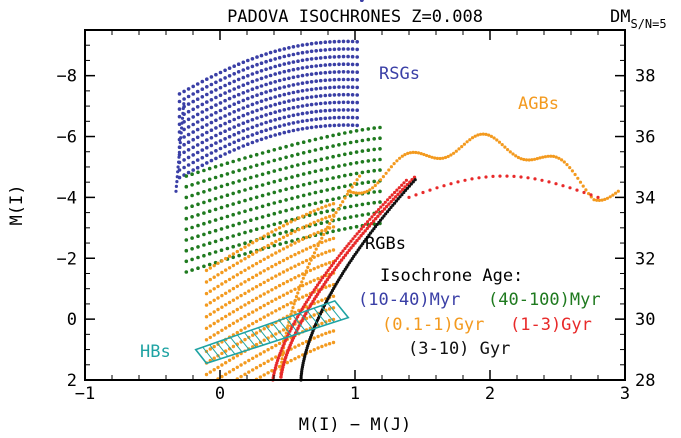 This screenshot has height=438, width=681. What do you see at coordinates (389, 210) in the screenshot?
I see `isochrone-point-3-10gyr` at bounding box center [389, 210].